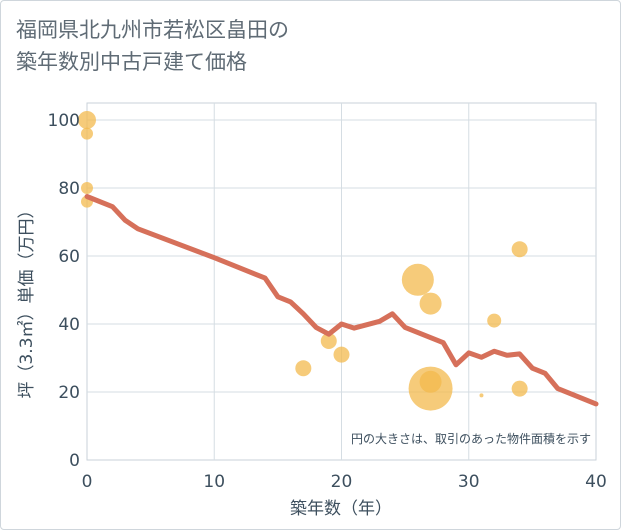  What do you see at coordinates (64, 121) in the screenshot?
I see `y-tick-label: 100` at bounding box center [64, 121].